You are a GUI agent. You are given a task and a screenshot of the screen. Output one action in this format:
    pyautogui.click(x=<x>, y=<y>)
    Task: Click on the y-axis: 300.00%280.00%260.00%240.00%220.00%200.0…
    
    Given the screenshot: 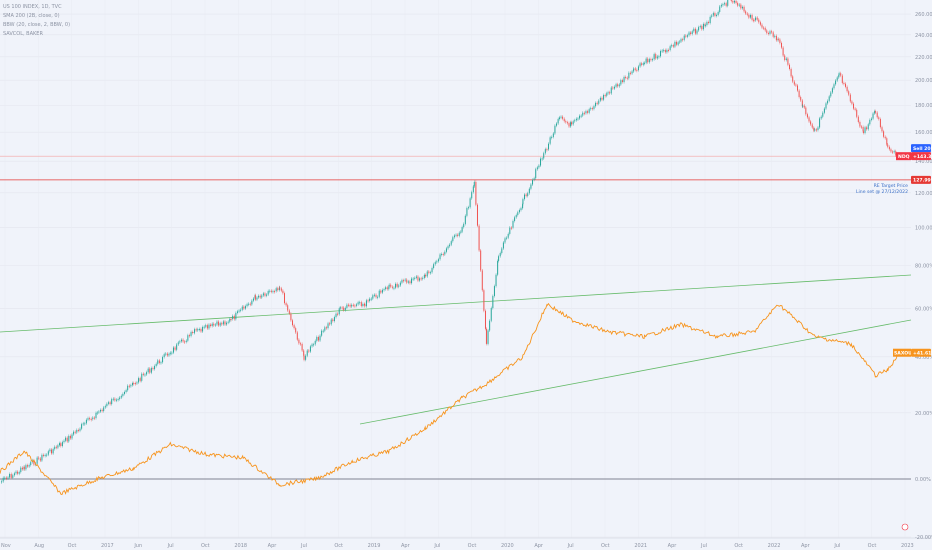 What is the action you would take?
    pyautogui.click(x=923, y=270)
    